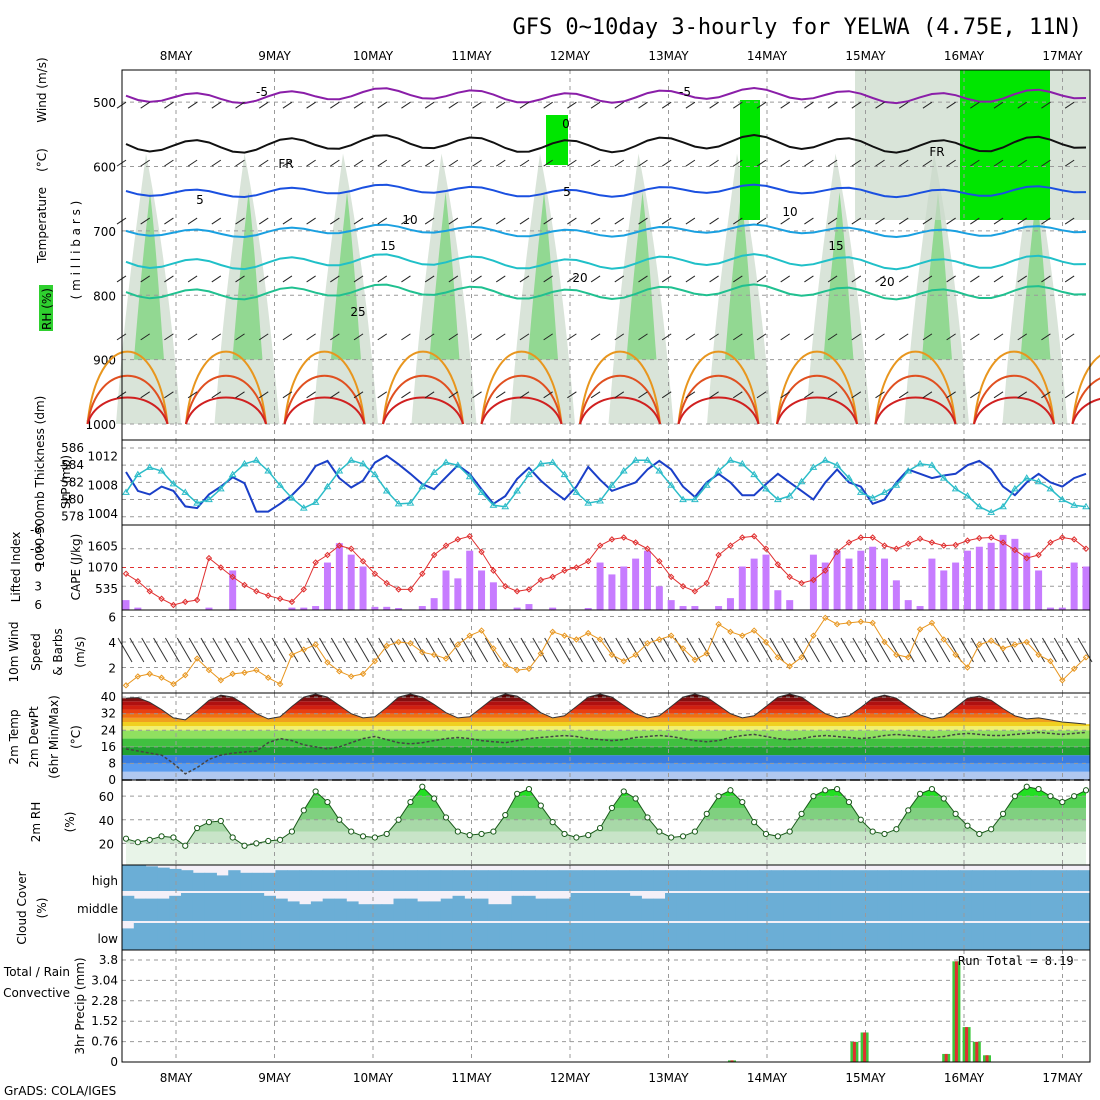 The height and width of the screenshot is (1100, 1100). Describe the element at coordinates (226, 410) in the screenshot. I see `isotherm-arch` at that location.